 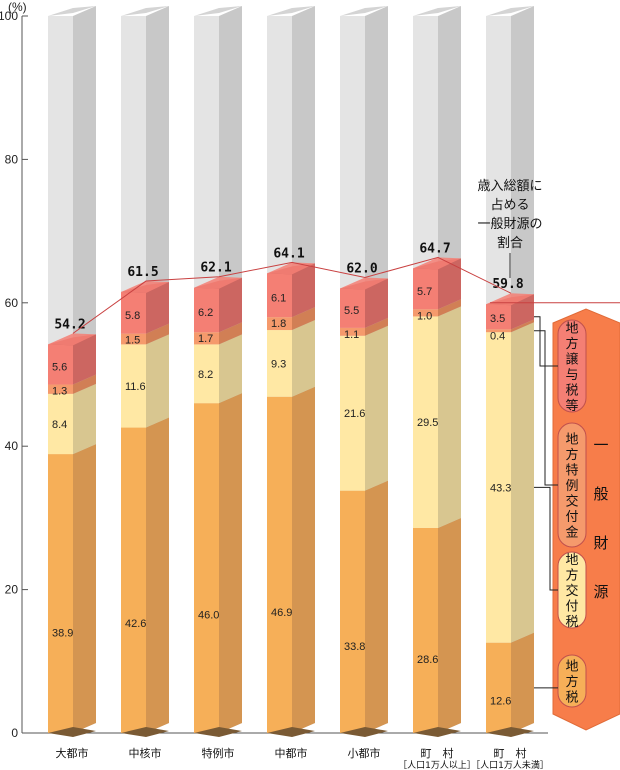 I want to click on category-label: 特例市, so click(x=218, y=753).